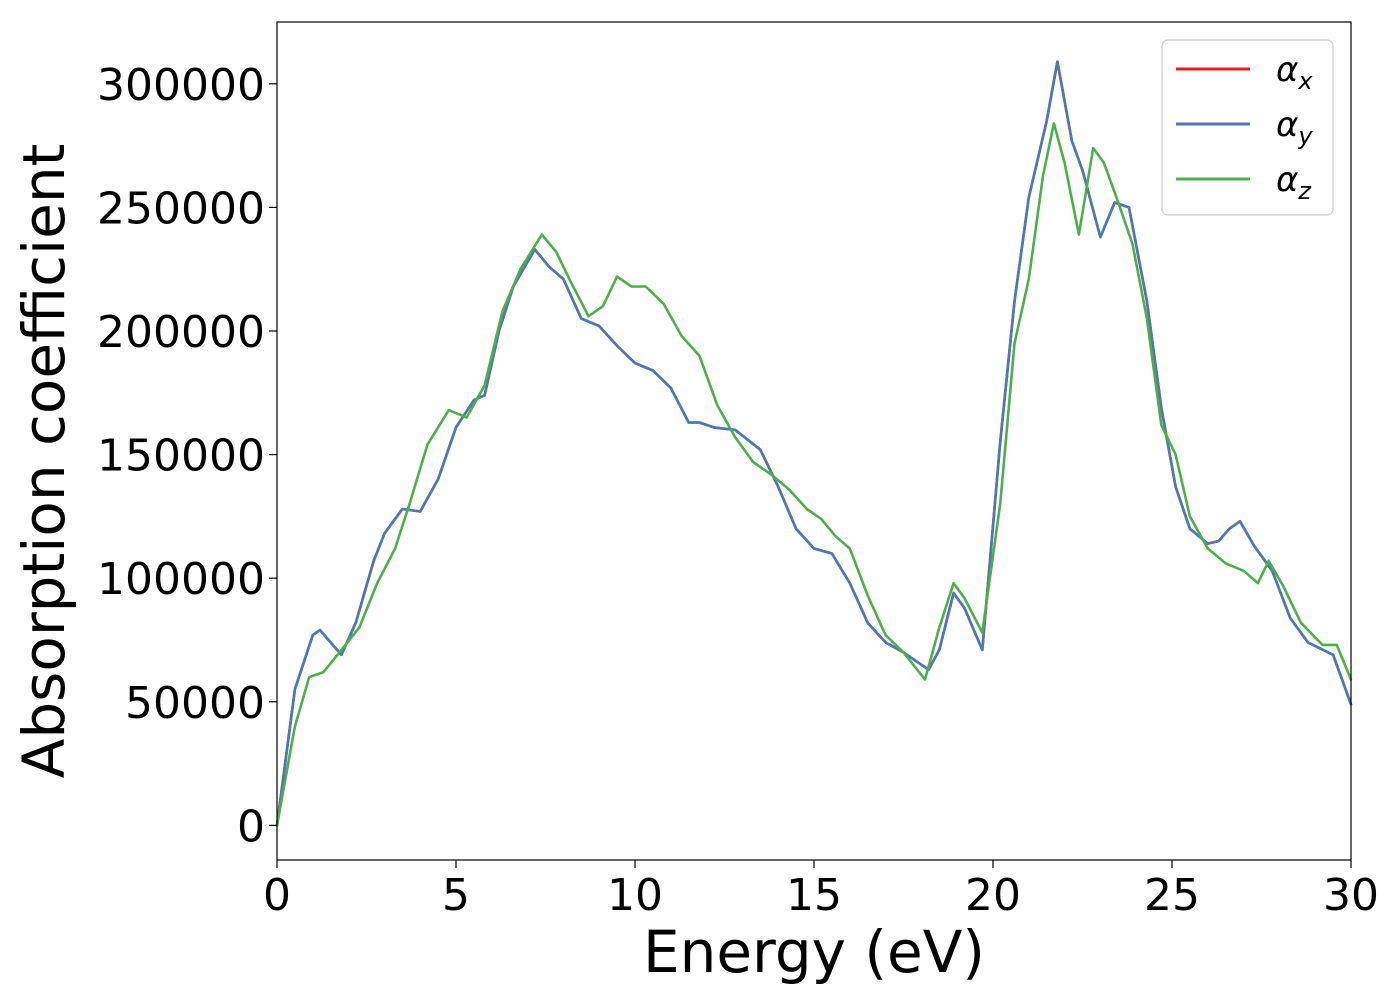  I want to click on x-tick-label: 5, so click(456, 895).